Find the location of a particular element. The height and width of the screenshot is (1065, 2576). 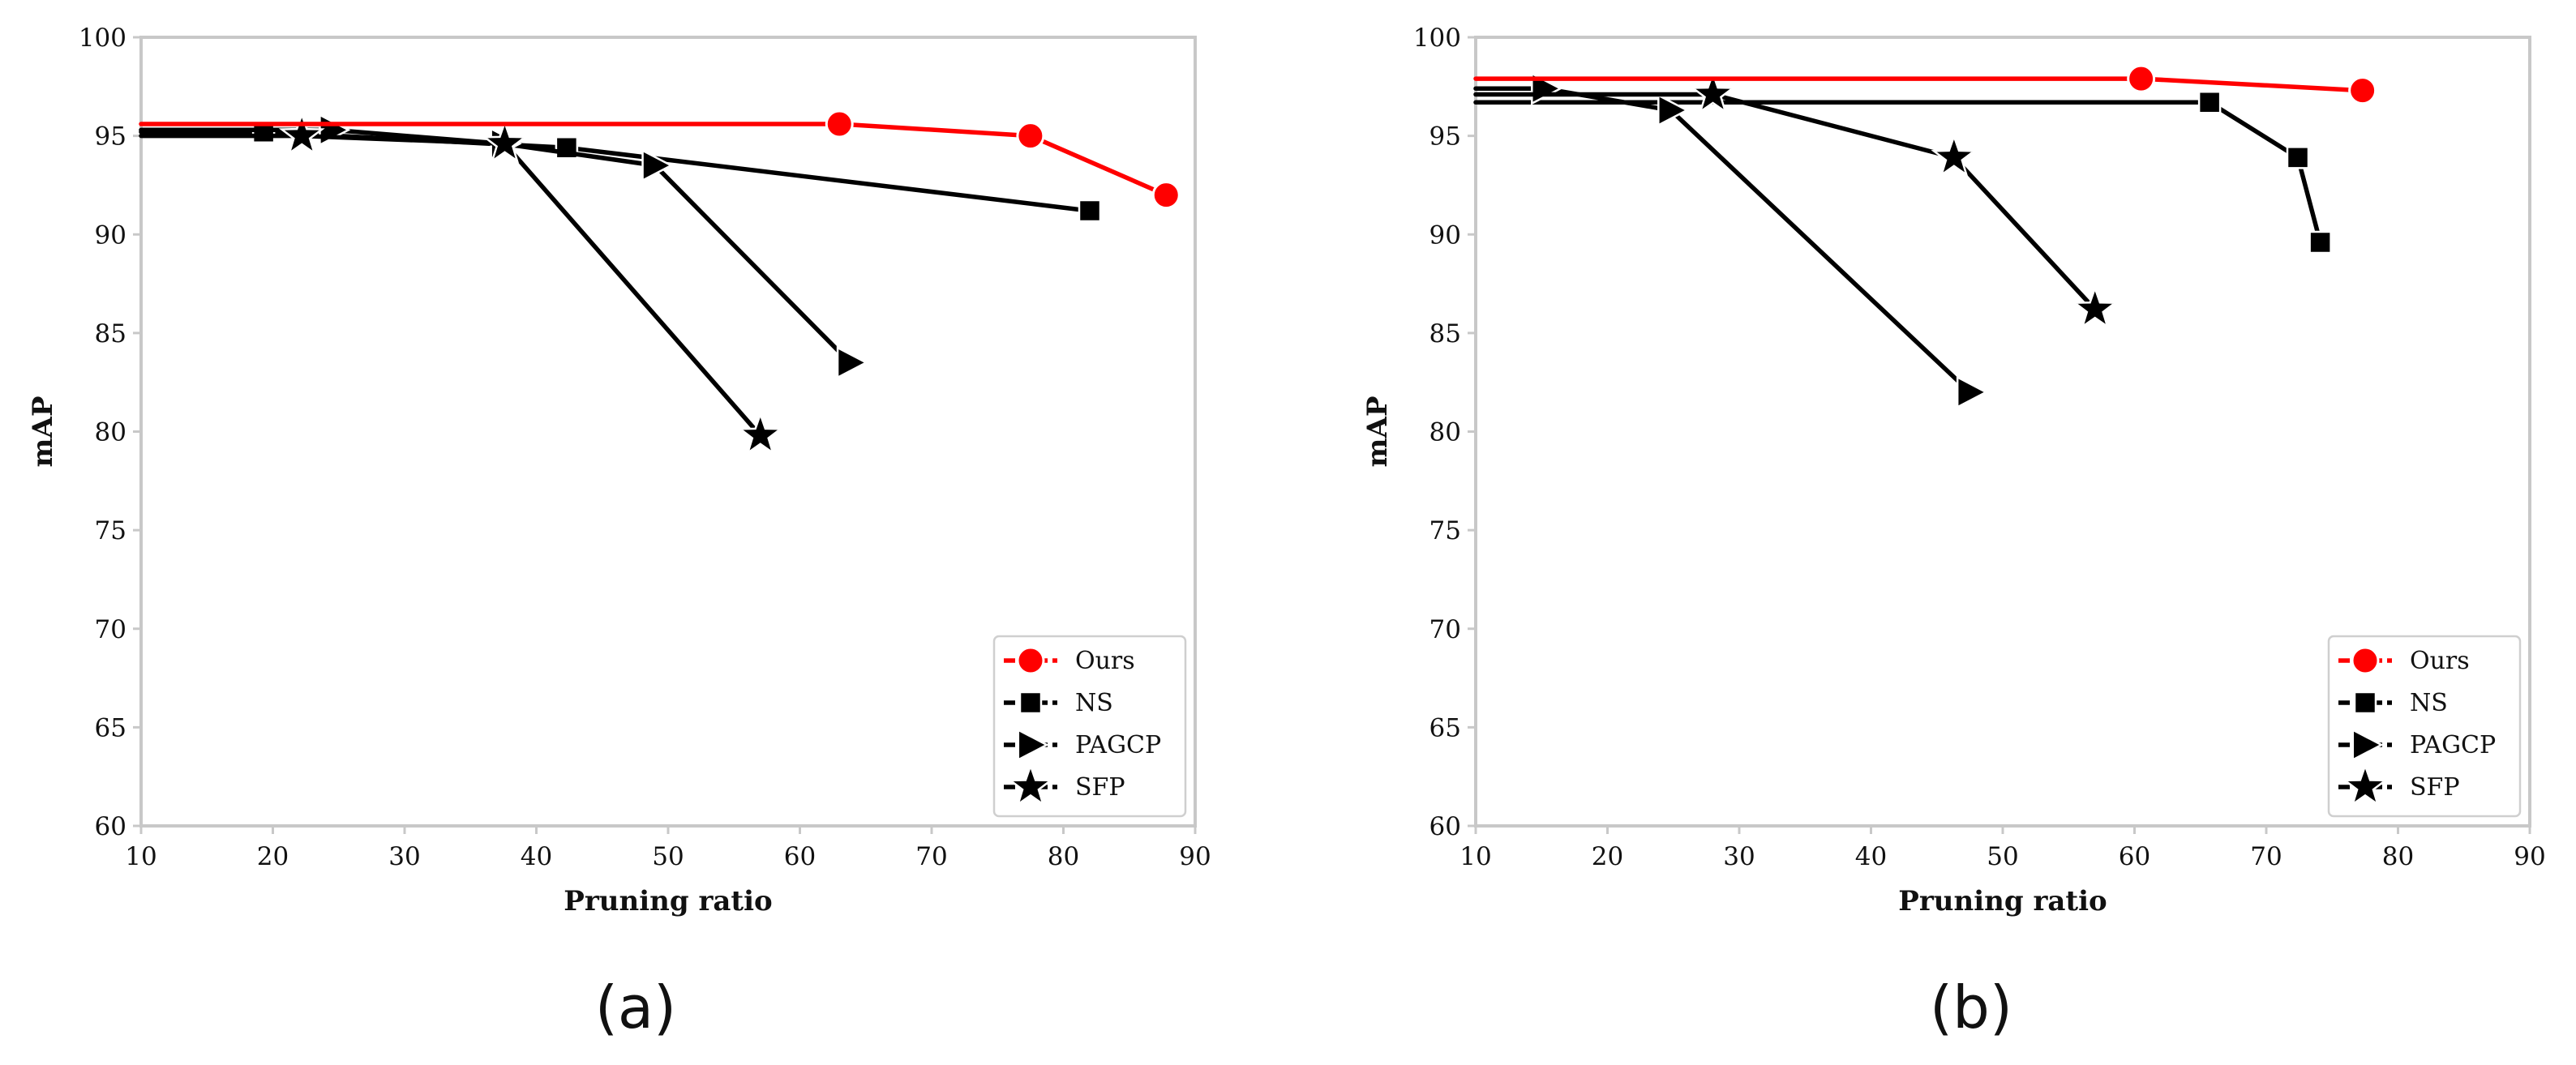

panel-label: (a) is located at coordinates (635, 1007).